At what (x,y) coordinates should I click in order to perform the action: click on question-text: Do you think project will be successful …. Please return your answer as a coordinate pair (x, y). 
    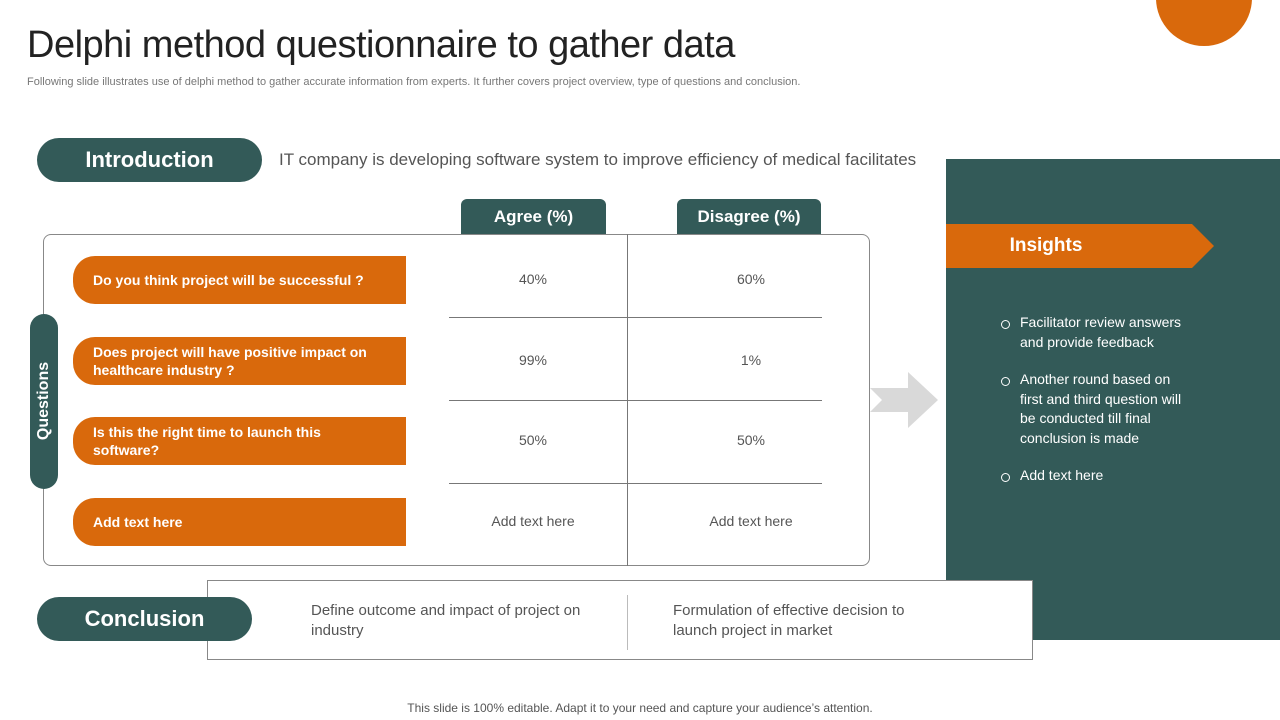
    Looking at the image, I should click on (228, 280).